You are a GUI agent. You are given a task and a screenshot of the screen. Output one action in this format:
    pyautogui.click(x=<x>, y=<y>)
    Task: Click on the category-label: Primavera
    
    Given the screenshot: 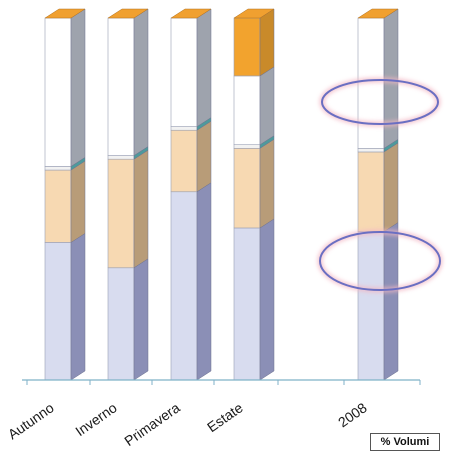 What is the action you would take?
    pyautogui.click(x=152, y=424)
    